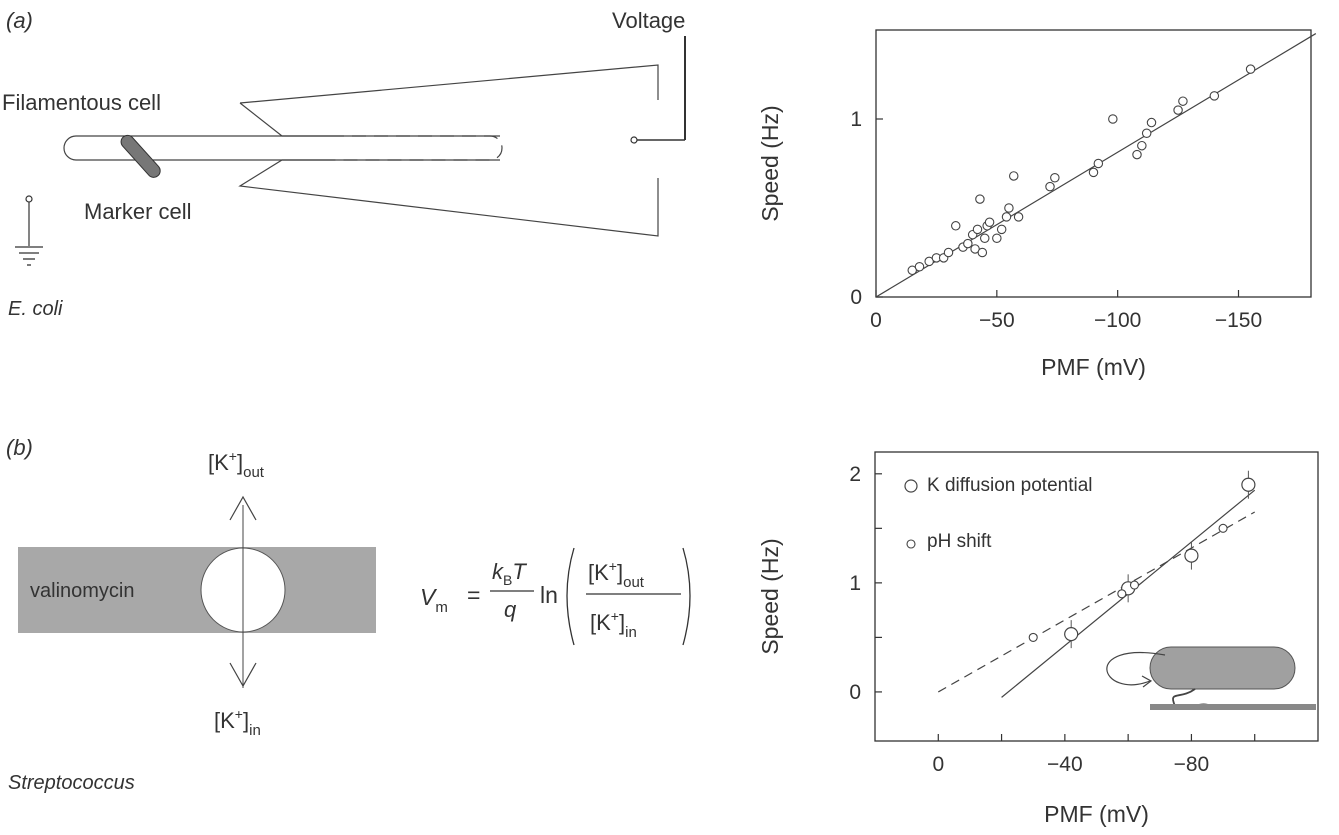 The image size is (1339, 835). I want to click on eq-lhs: Vm, so click(434, 600).